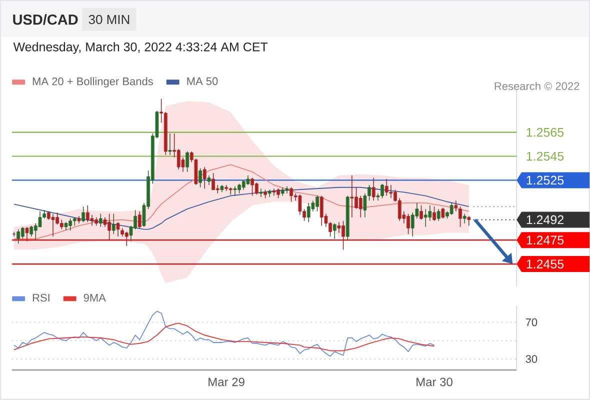 This screenshot has height=400, width=590. What do you see at coordinates (545, 219) in the screenshot?
I see `ref-line-label: 1.2492` at bounding box center [545, 219].